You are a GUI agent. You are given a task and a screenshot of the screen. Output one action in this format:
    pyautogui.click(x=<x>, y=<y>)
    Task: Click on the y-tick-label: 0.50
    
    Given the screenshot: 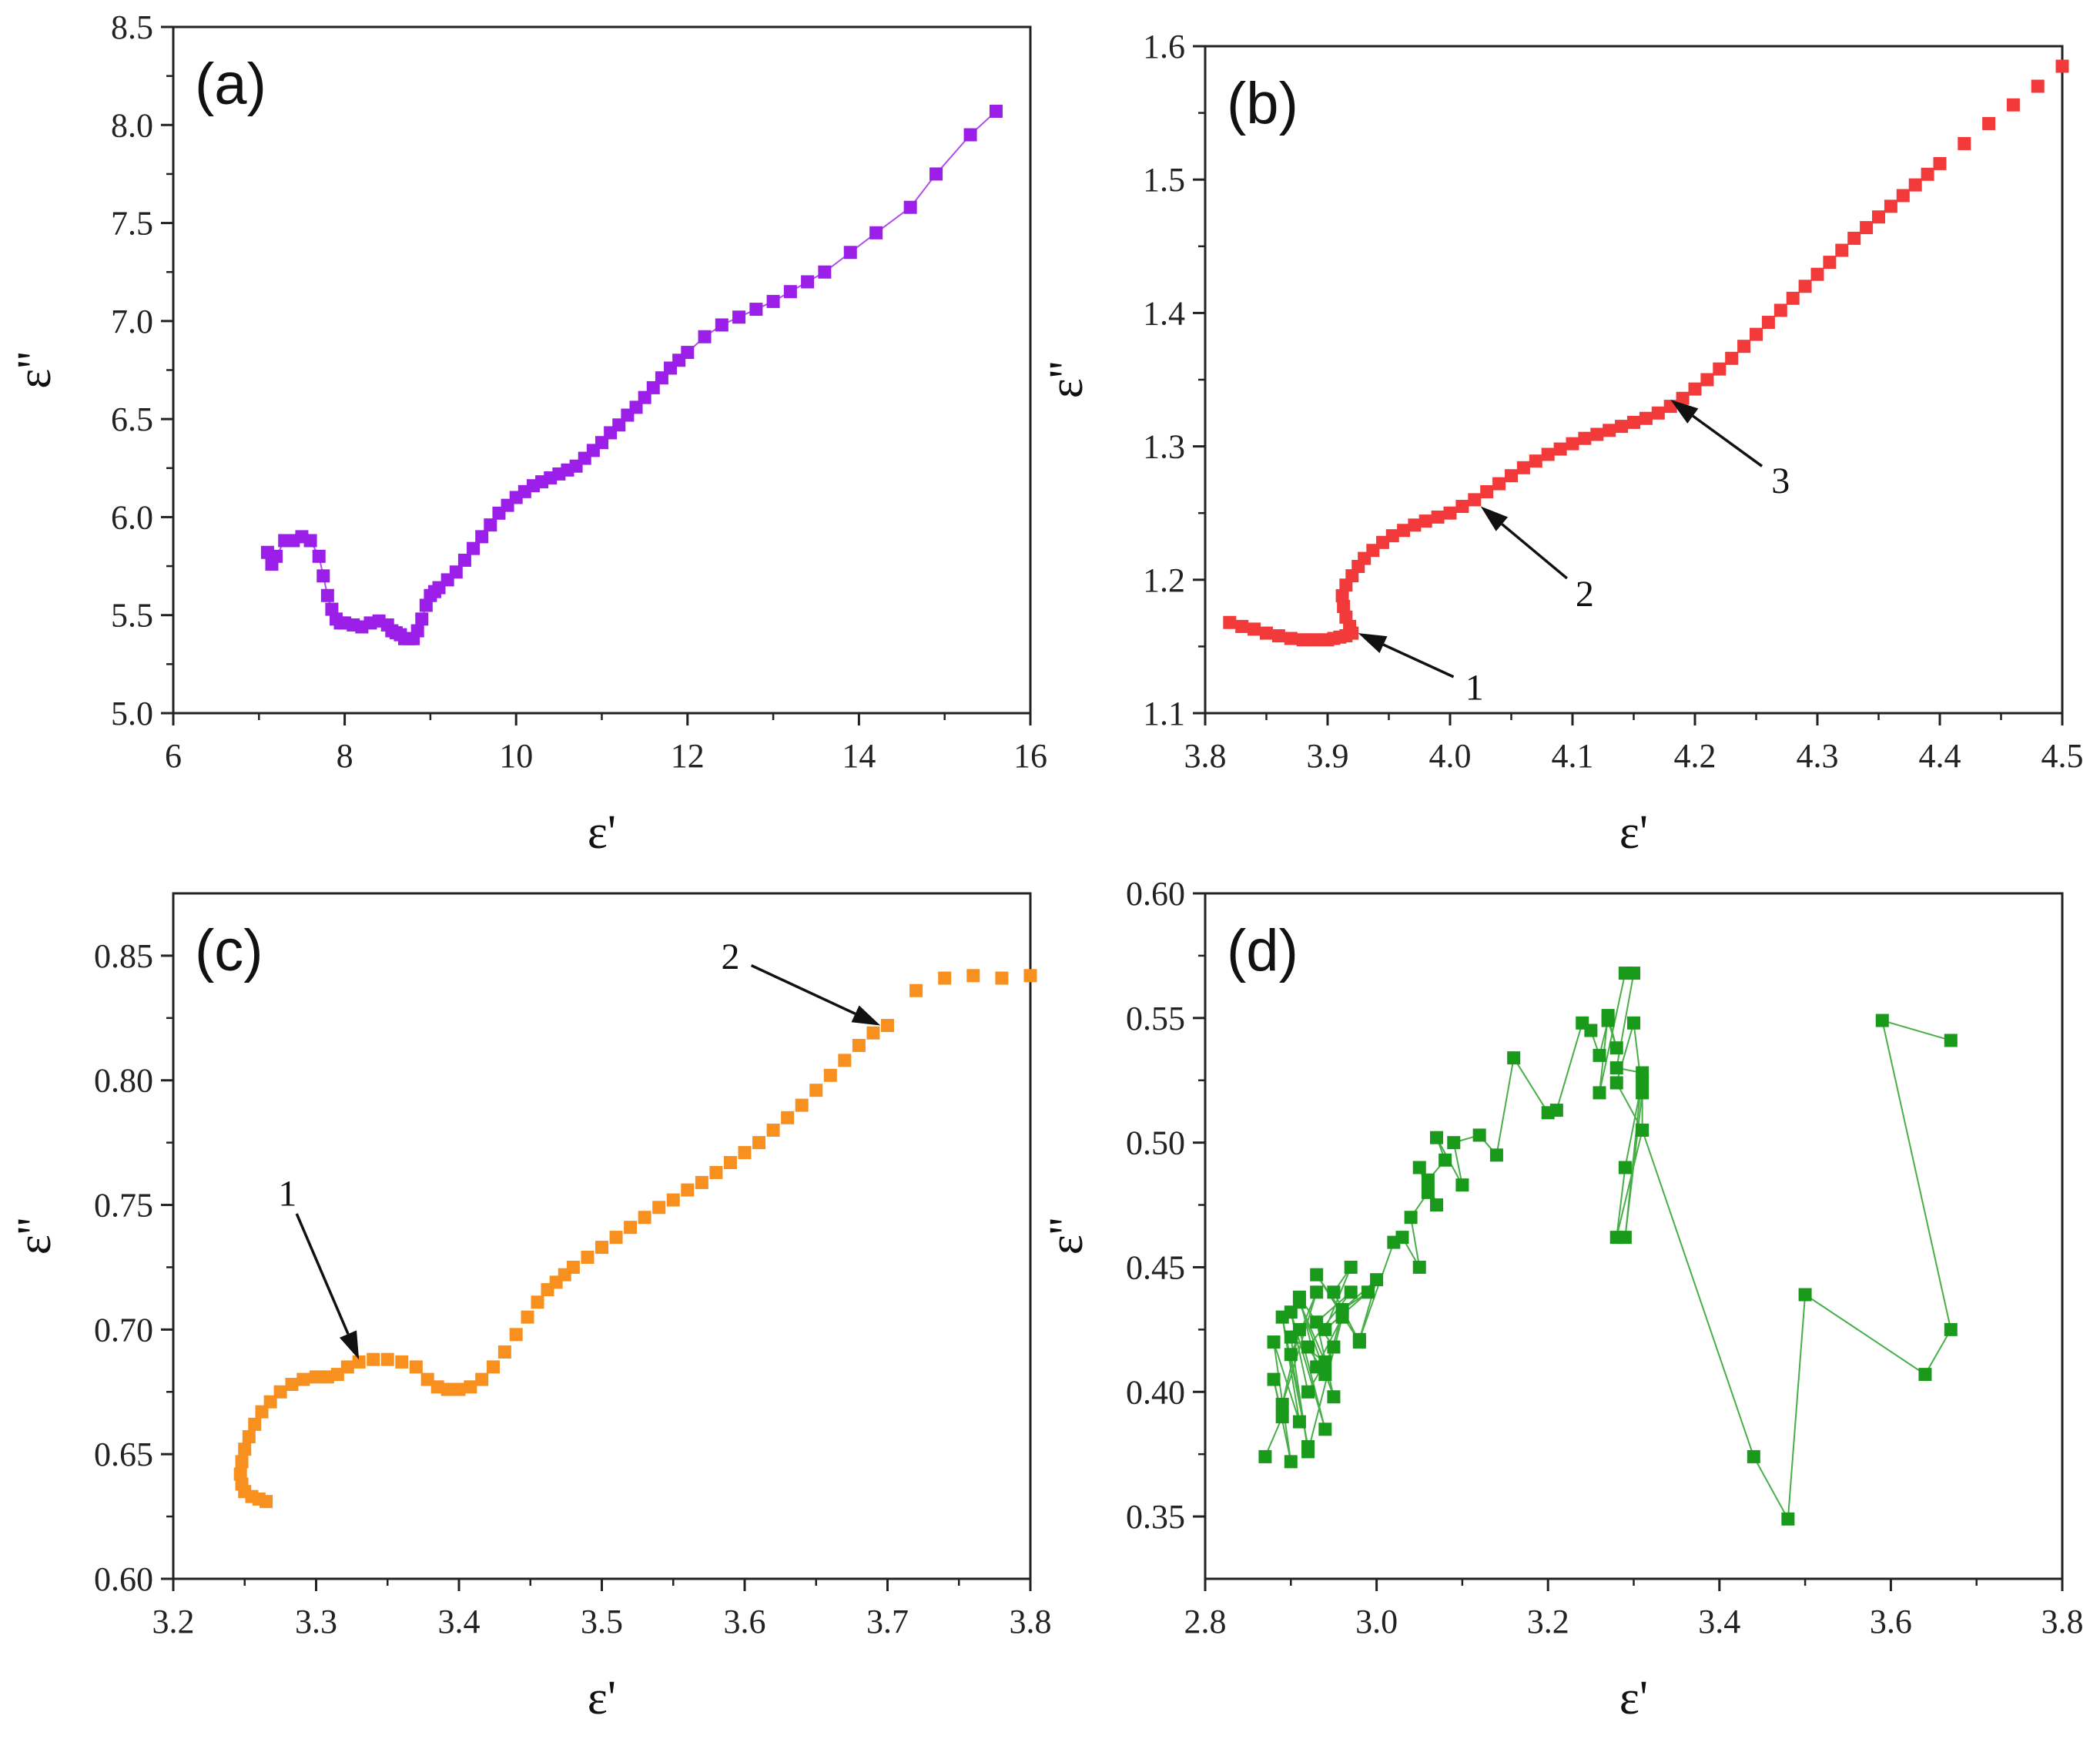 What is the action you would take?
    pyautogui.click(x=1155, y=1143)
    